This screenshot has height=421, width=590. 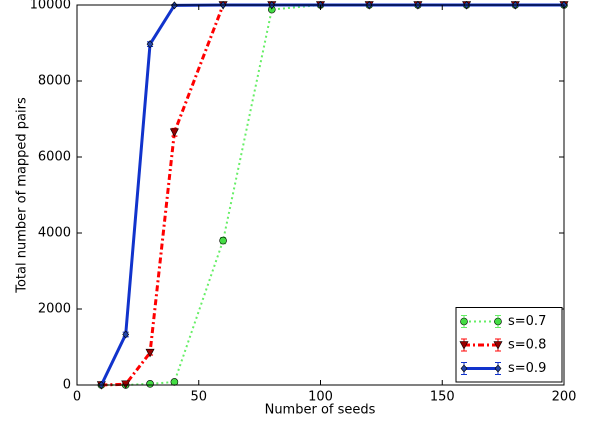 I want to click on y-tick-label: 6000, so click(x=54, y=157).